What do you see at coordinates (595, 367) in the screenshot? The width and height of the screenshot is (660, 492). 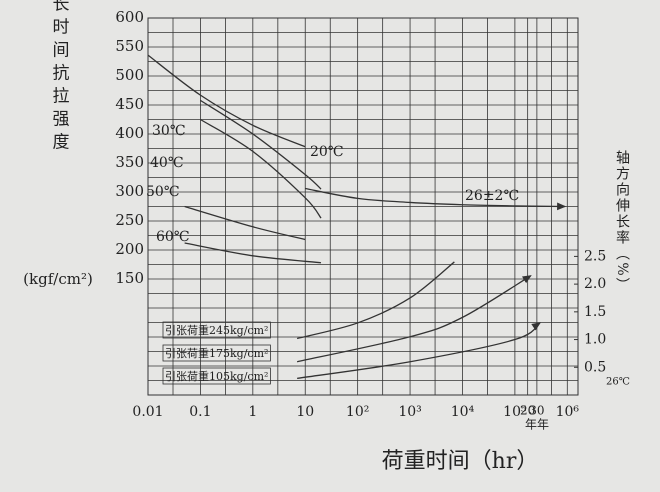 I see `y2-tick-label: 0.5` at bounding box center [595, 367].